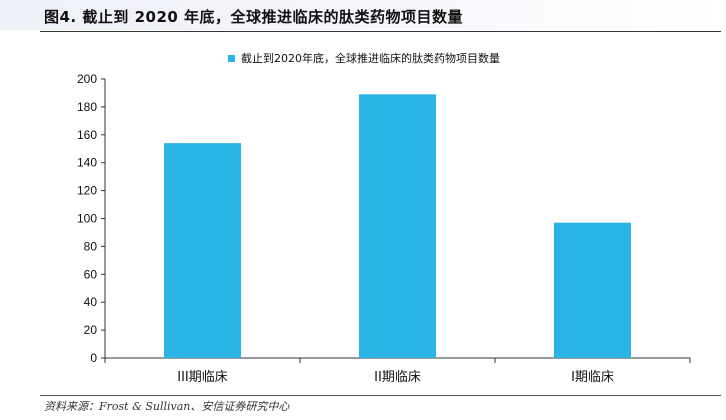  Describe the element at coordinates (592, 377) in the screenshot. I see `x-category-label: I期临床` at that location.